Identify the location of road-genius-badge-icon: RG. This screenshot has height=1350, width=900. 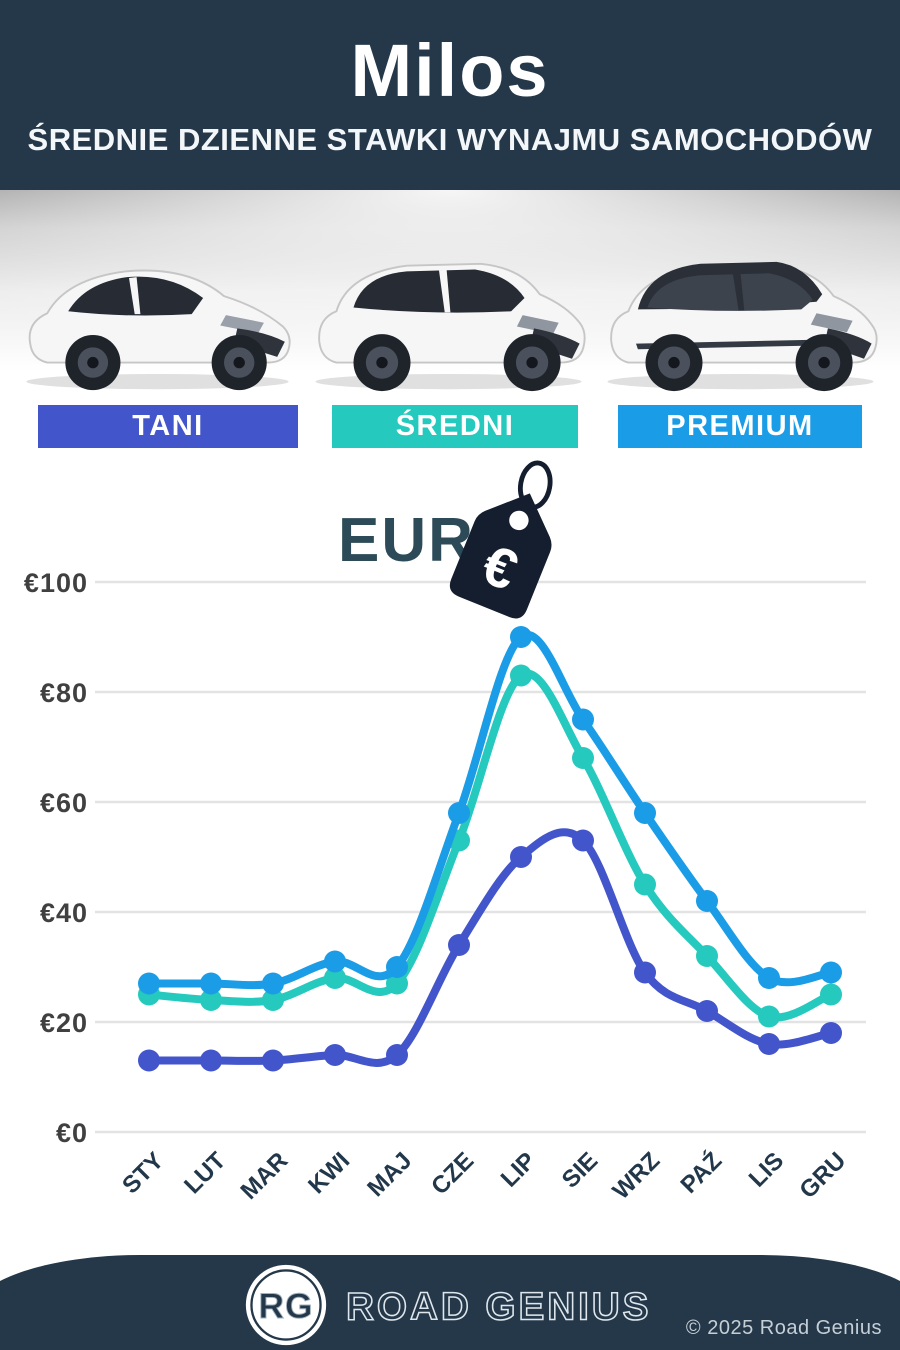
(286, 1304).